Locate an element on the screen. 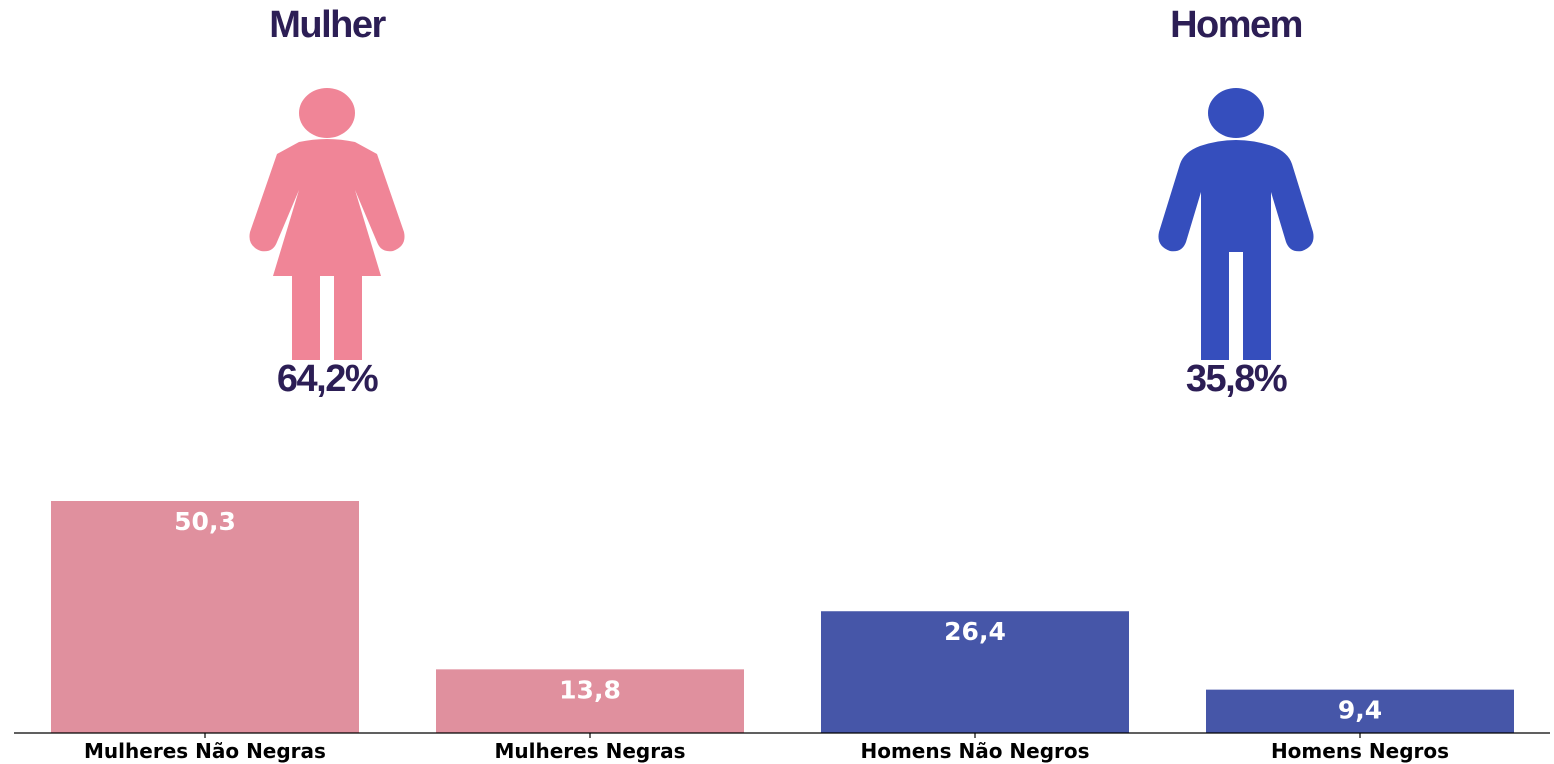 The image size is (1554, 764). bar-value-label: 50,3 is located at coordinates (205, 521).